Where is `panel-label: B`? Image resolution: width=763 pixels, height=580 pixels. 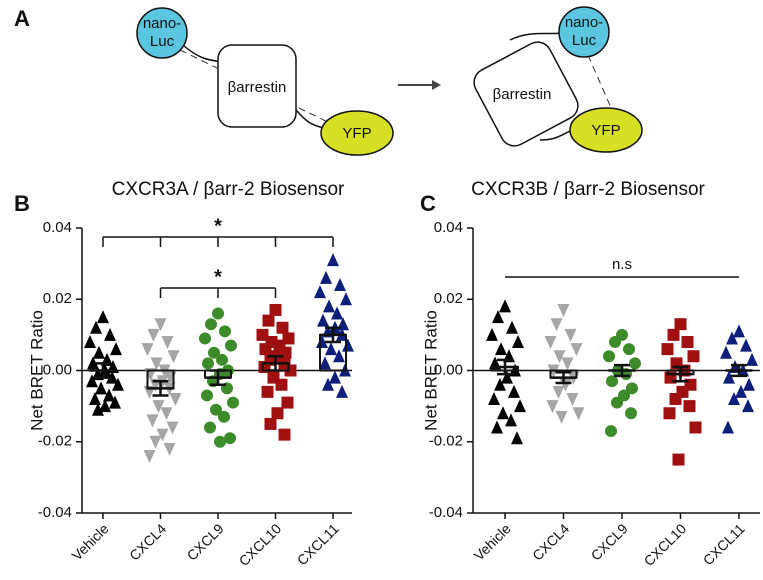 panel-label: B is located at coordinates (22, 203).